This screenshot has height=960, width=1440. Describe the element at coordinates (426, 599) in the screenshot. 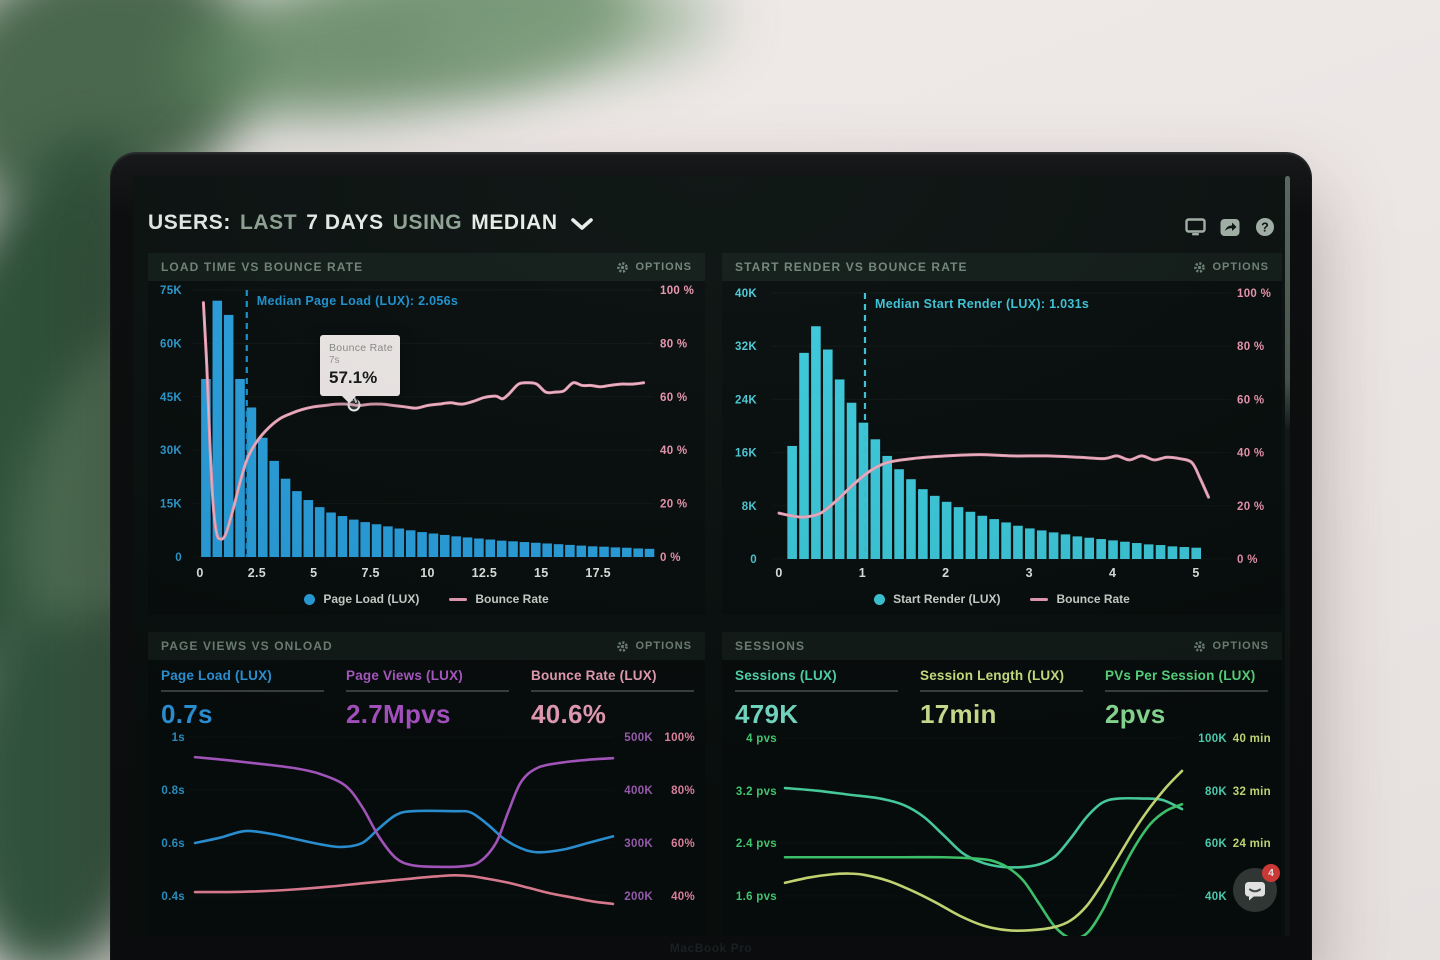

I see `legend: Page Load (LUX) Bounce Rate` at that location.